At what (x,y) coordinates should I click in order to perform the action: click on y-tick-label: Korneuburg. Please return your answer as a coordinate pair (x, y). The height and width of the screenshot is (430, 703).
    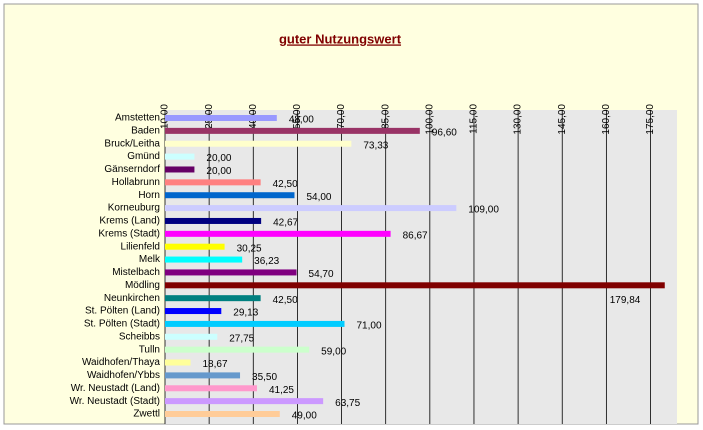
    Looking at the image, I should click on (134, 208).